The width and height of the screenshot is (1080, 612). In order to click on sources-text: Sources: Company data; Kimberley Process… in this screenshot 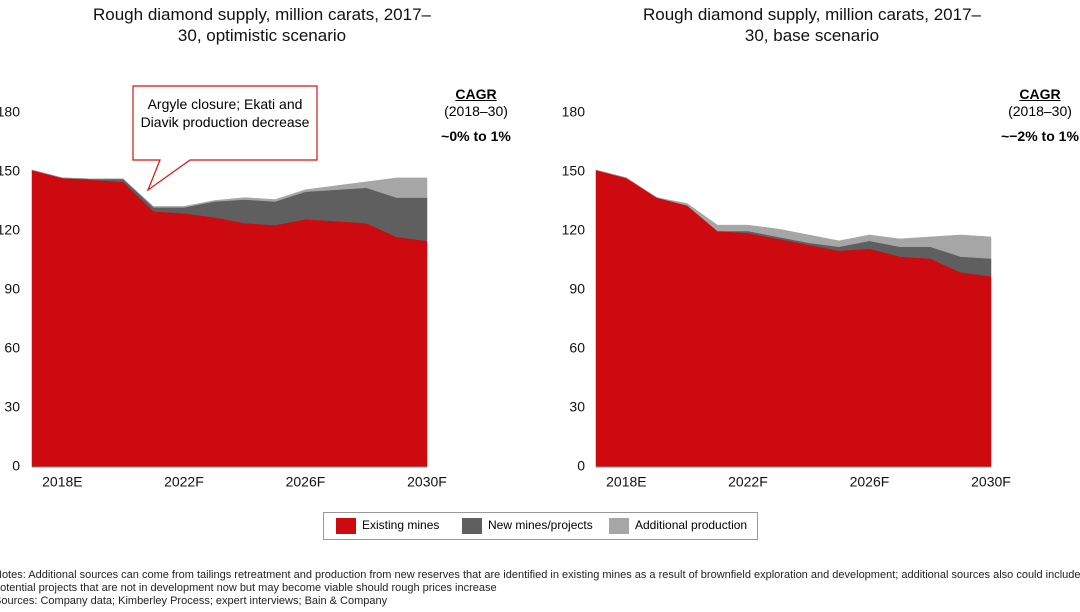, I will do `click(194, 601)`.